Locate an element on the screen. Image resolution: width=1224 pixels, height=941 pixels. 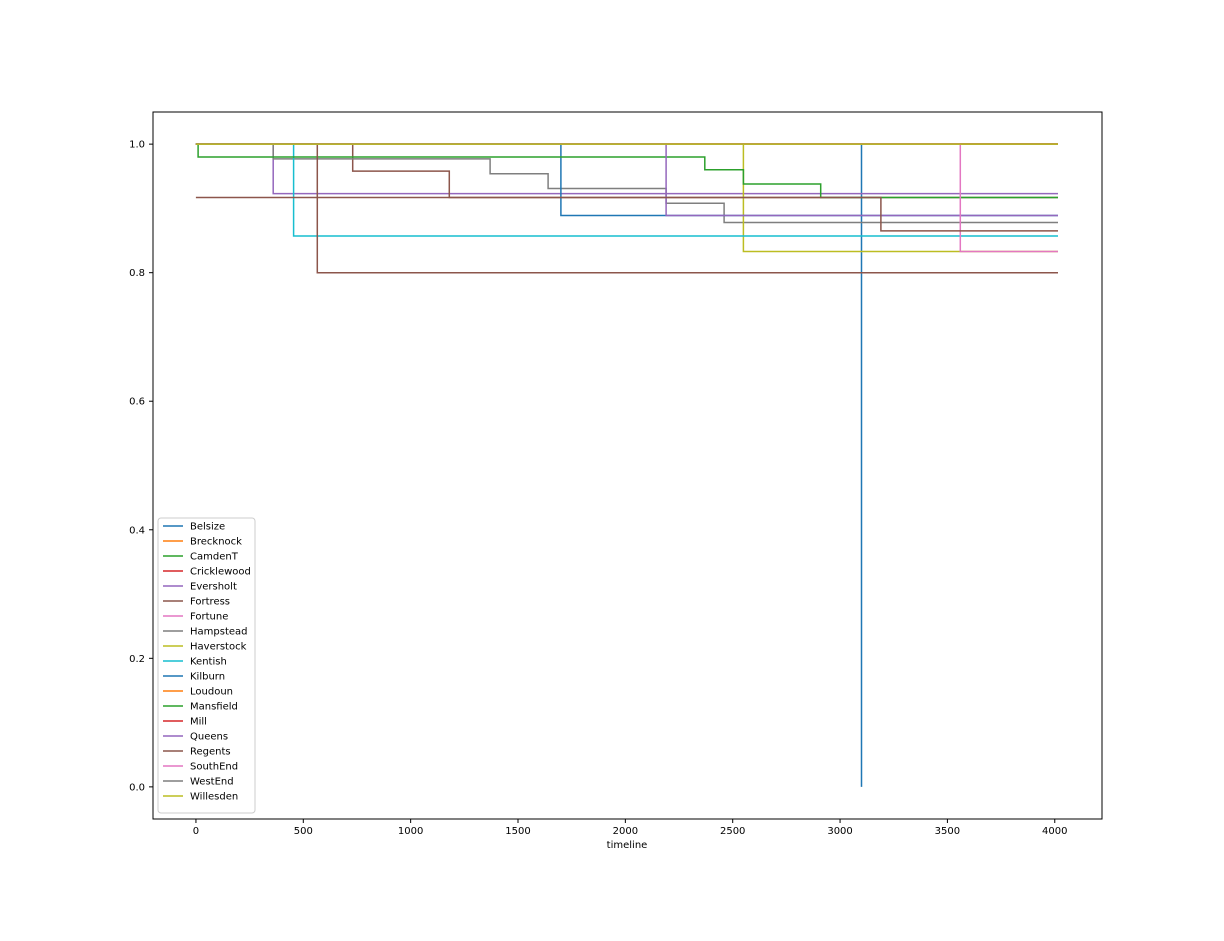
y-axis-ticks: 0.0 0.2 0.4 0.6 0.8 1.0 is located at coordinates (141, 466).